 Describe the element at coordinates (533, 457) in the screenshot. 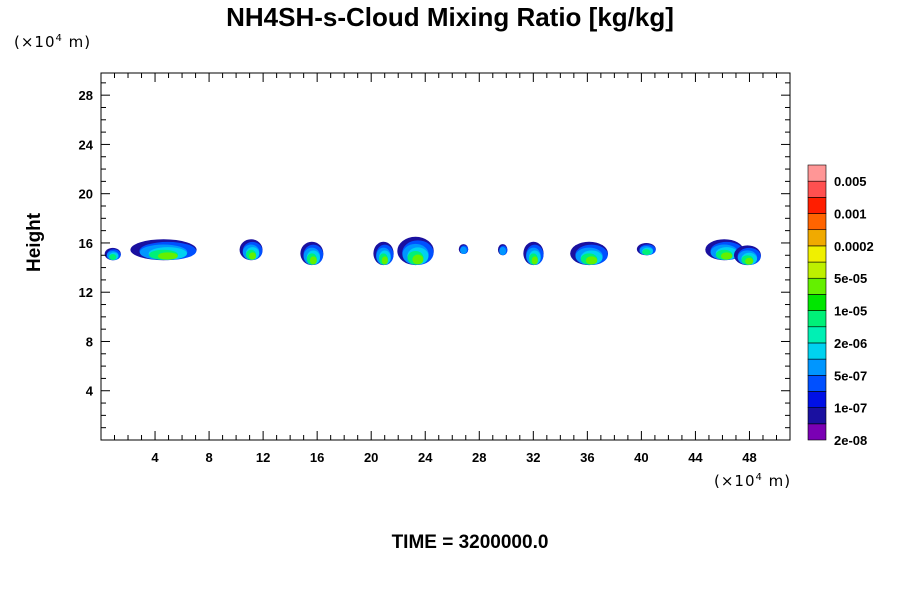

I see `x-tick-label: 32` at that location.